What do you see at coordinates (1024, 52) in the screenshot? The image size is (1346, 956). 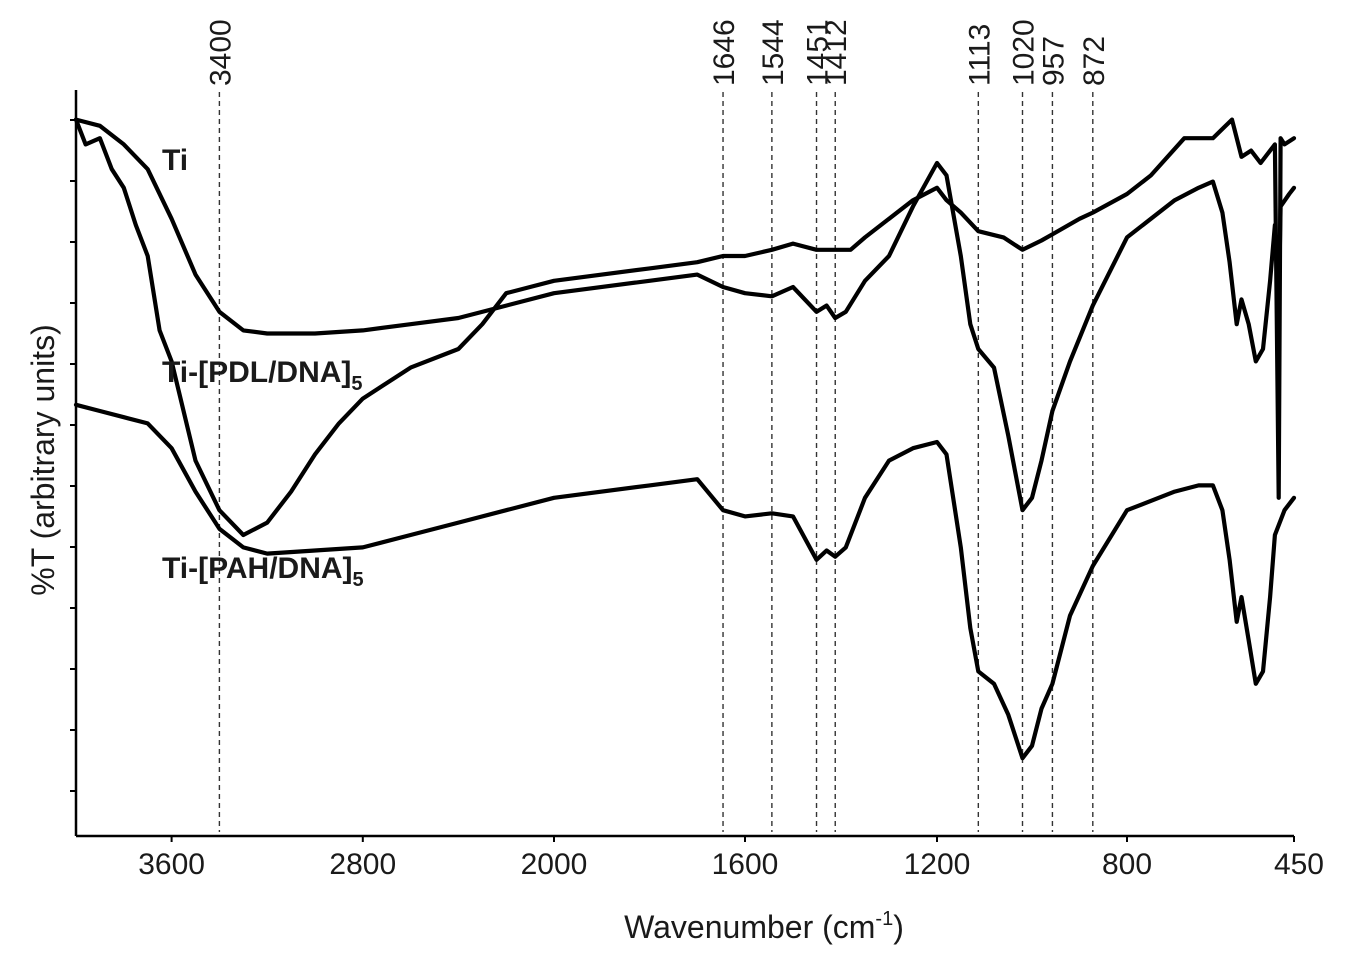 I see `peak-label: 1020` at bounding box center [1024, 52].